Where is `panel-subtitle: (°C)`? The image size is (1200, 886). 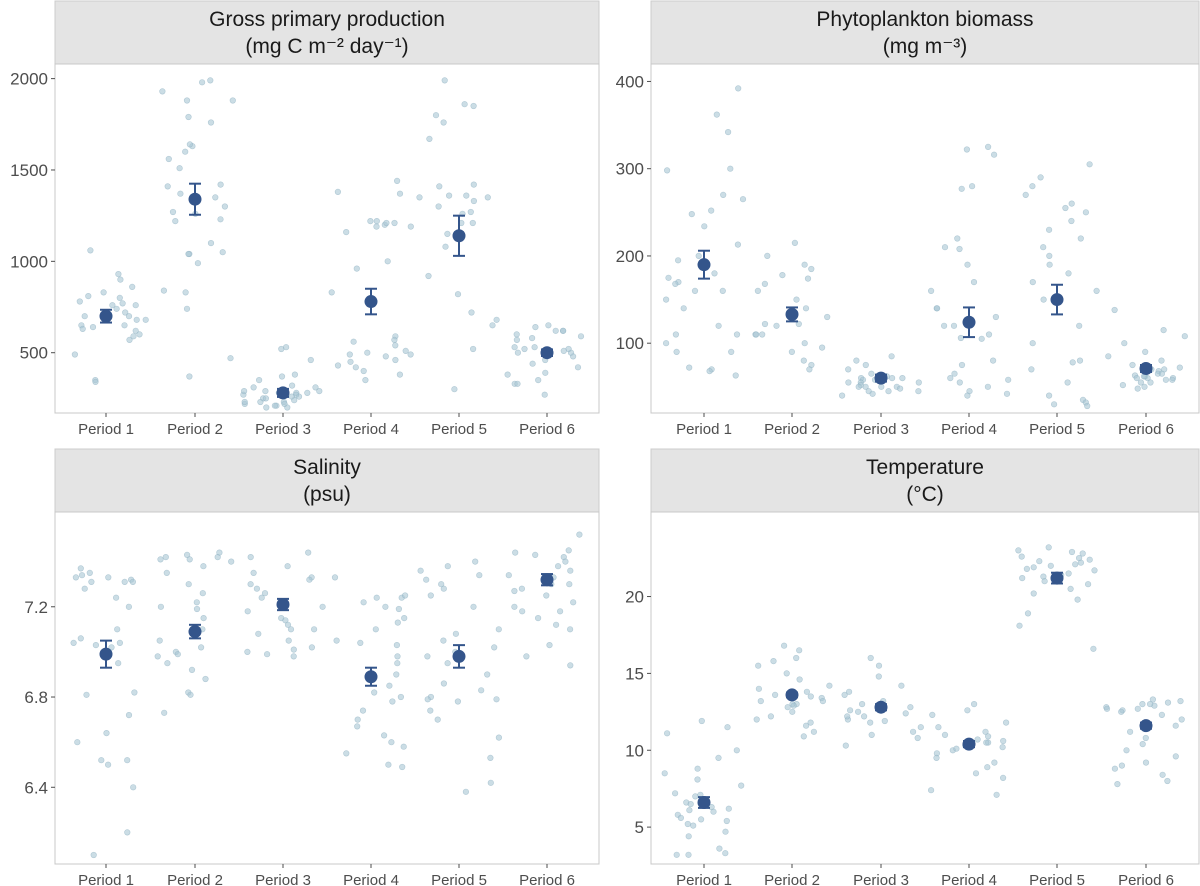 panel-subtitle: (°C) is located at coordinates (925, 494).